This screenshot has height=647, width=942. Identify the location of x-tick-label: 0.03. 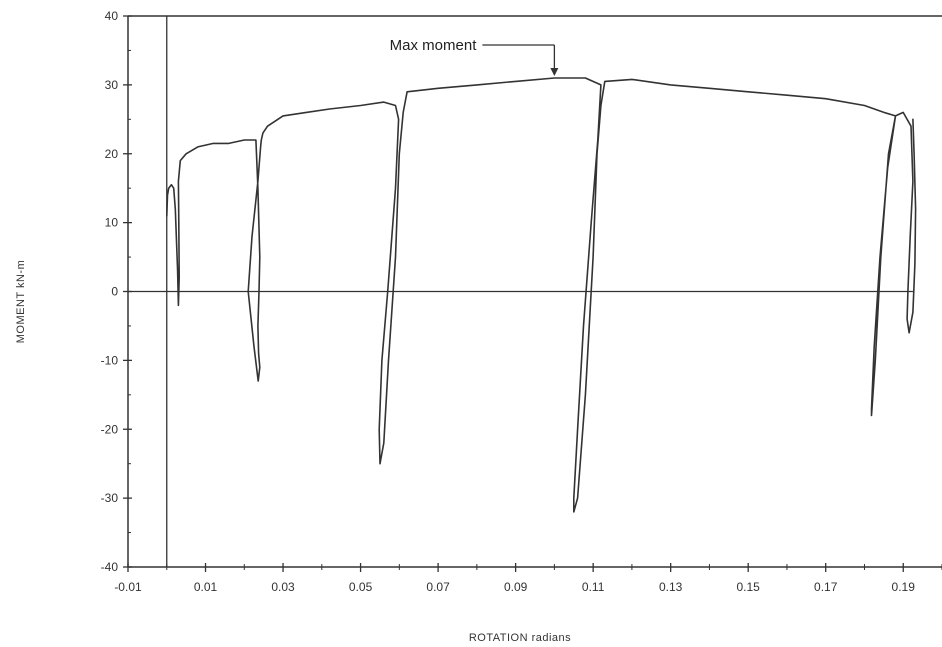
(283, 587).